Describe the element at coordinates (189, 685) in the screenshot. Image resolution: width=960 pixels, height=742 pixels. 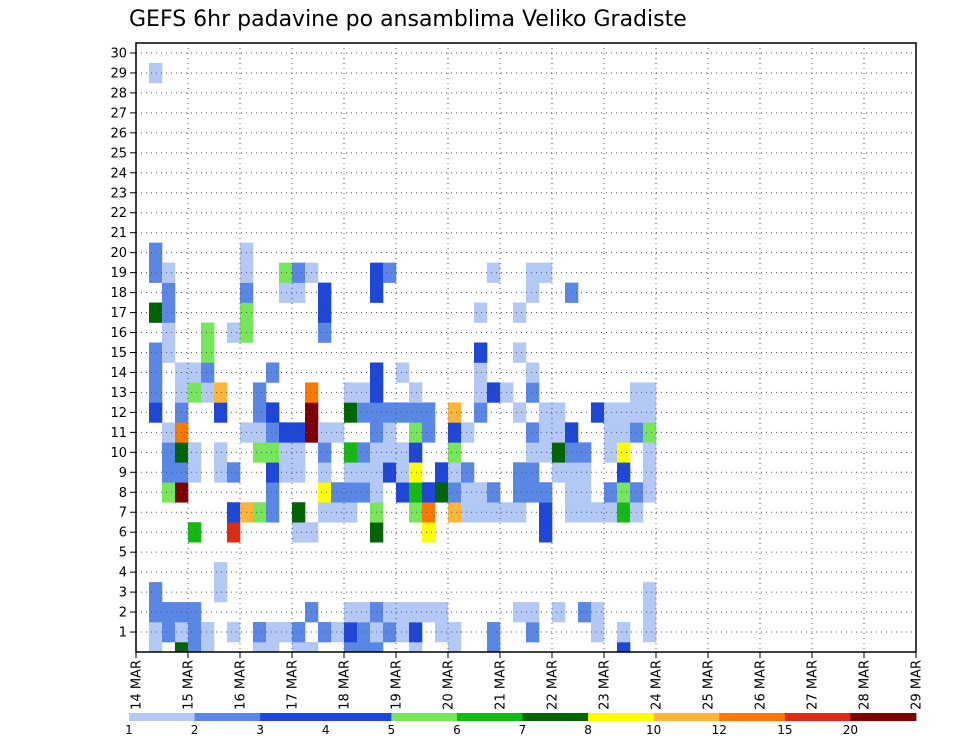
I see `date-tick-label: 15 MAR` at that location.